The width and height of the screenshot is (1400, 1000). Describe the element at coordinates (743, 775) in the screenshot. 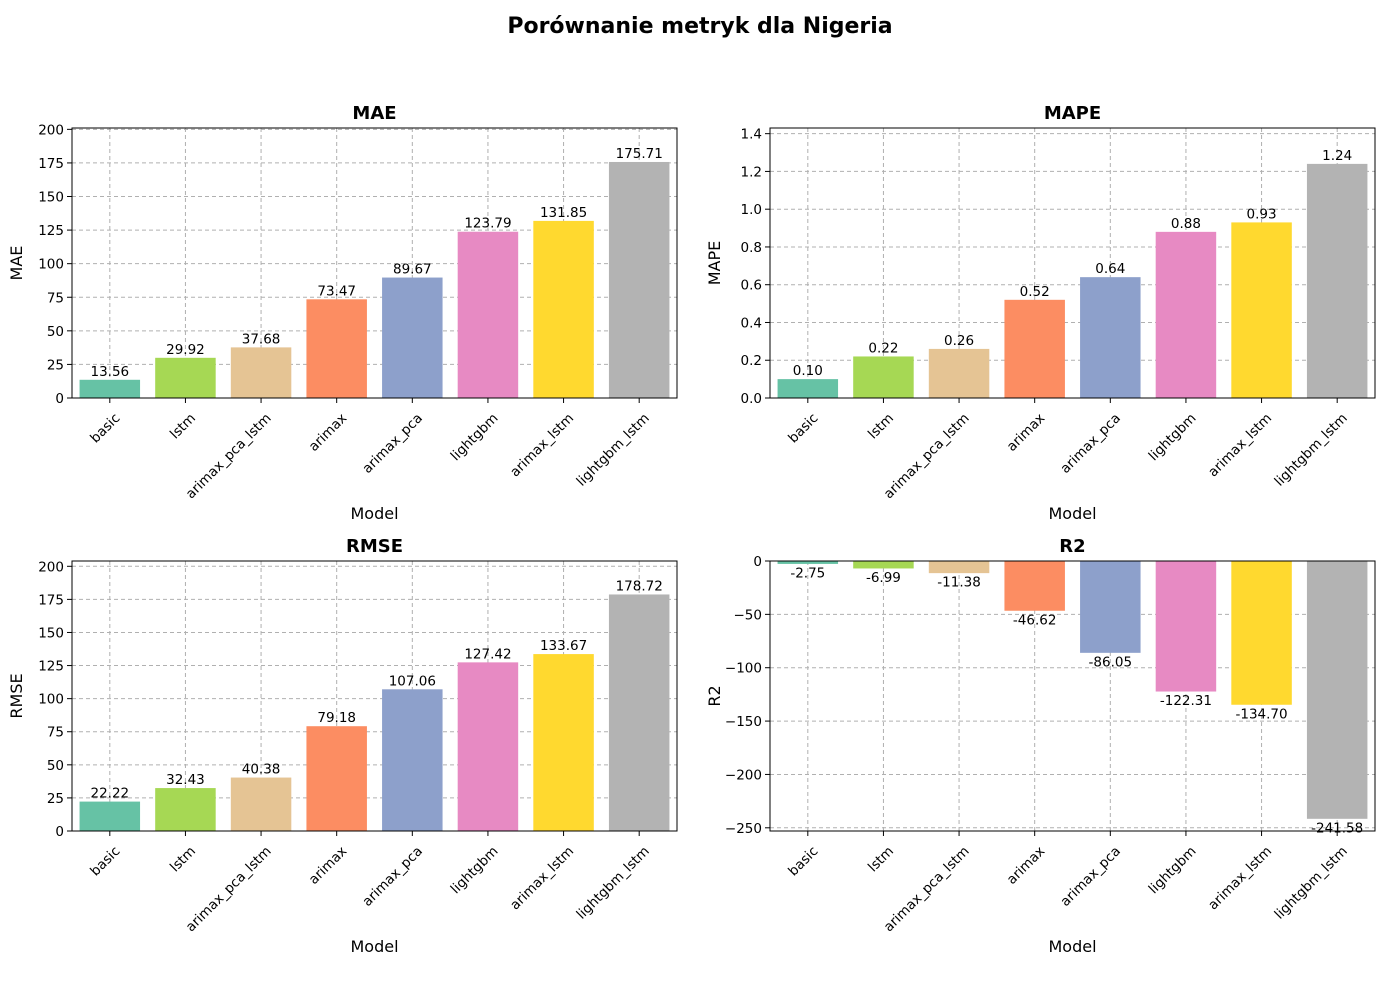

I see `y-tick-label: −200` at that location.